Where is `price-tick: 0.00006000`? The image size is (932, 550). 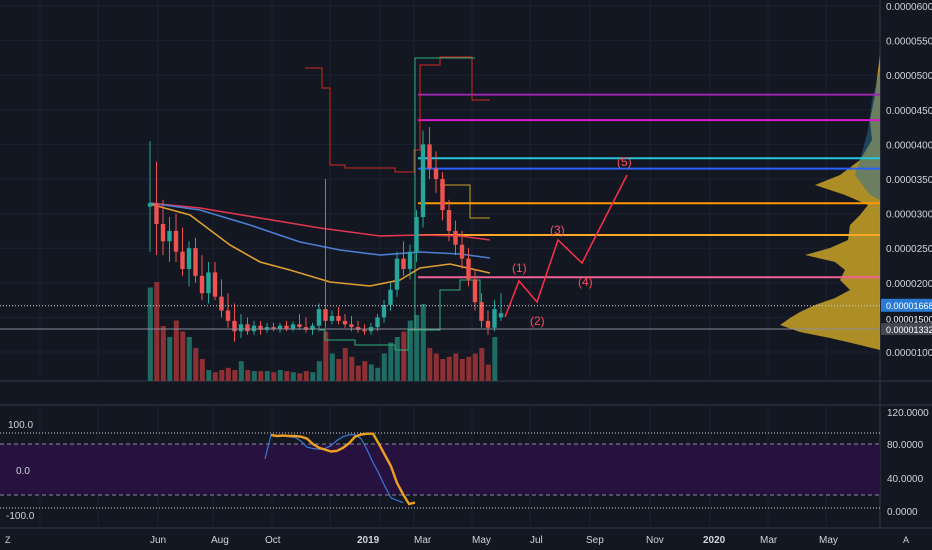 price-tick: 0.00006000 is located at coordinates (909, 7).